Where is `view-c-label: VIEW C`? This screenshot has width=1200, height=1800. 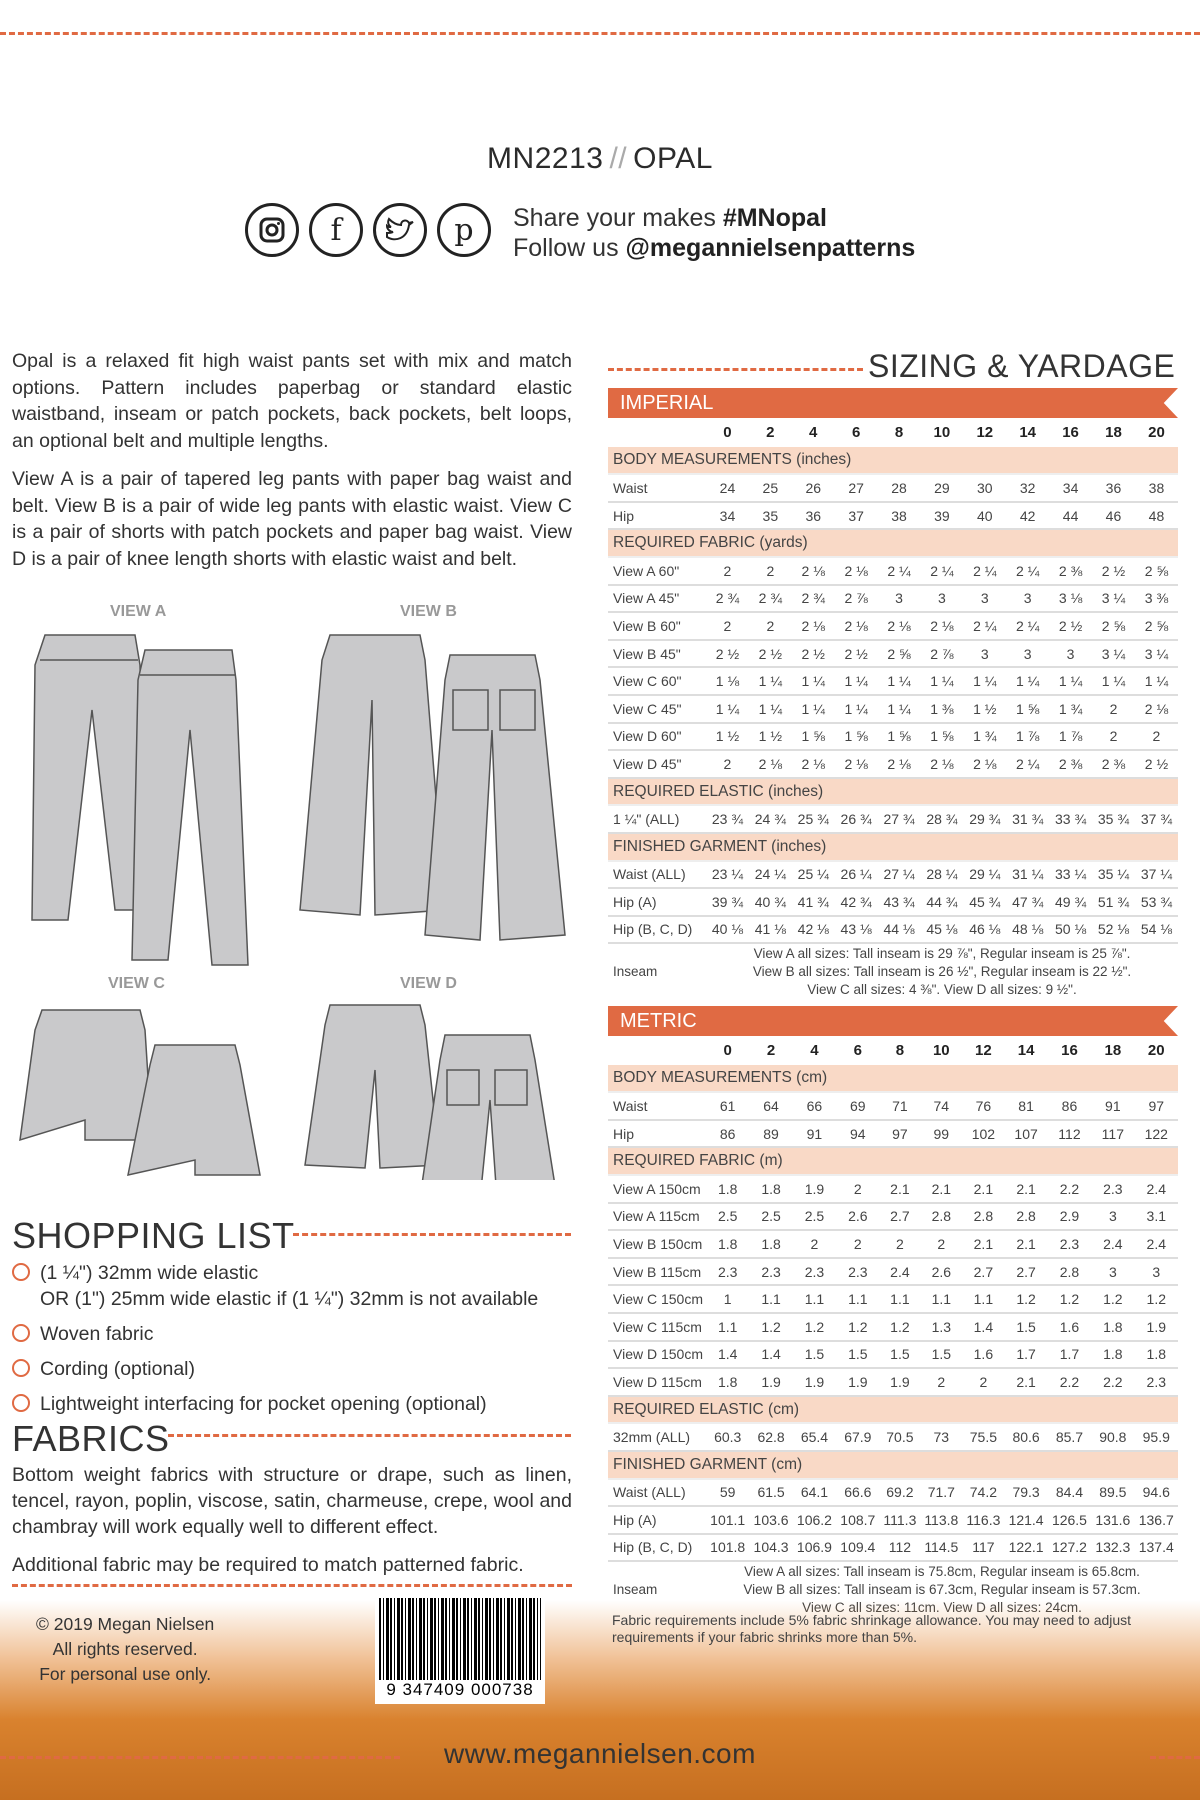
view-c-label: VIEW C is located at coordinates (136, 983).